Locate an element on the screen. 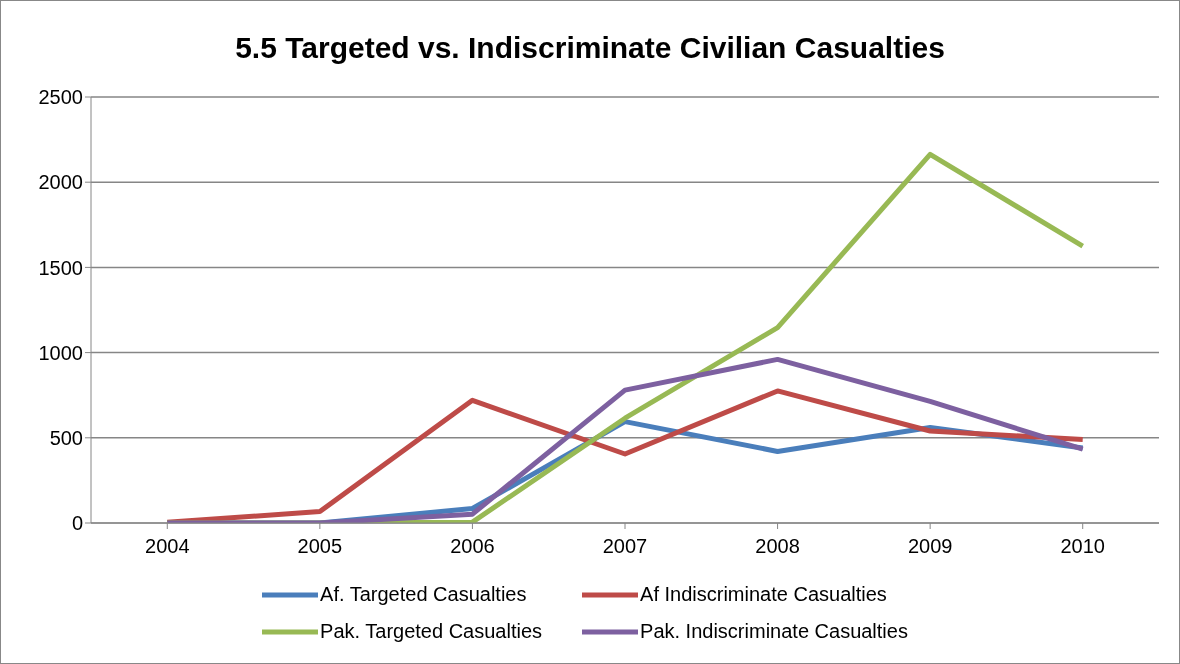 The image size is (1180, 664). y-tick-label: 0 is located at coordinates (77, 523).